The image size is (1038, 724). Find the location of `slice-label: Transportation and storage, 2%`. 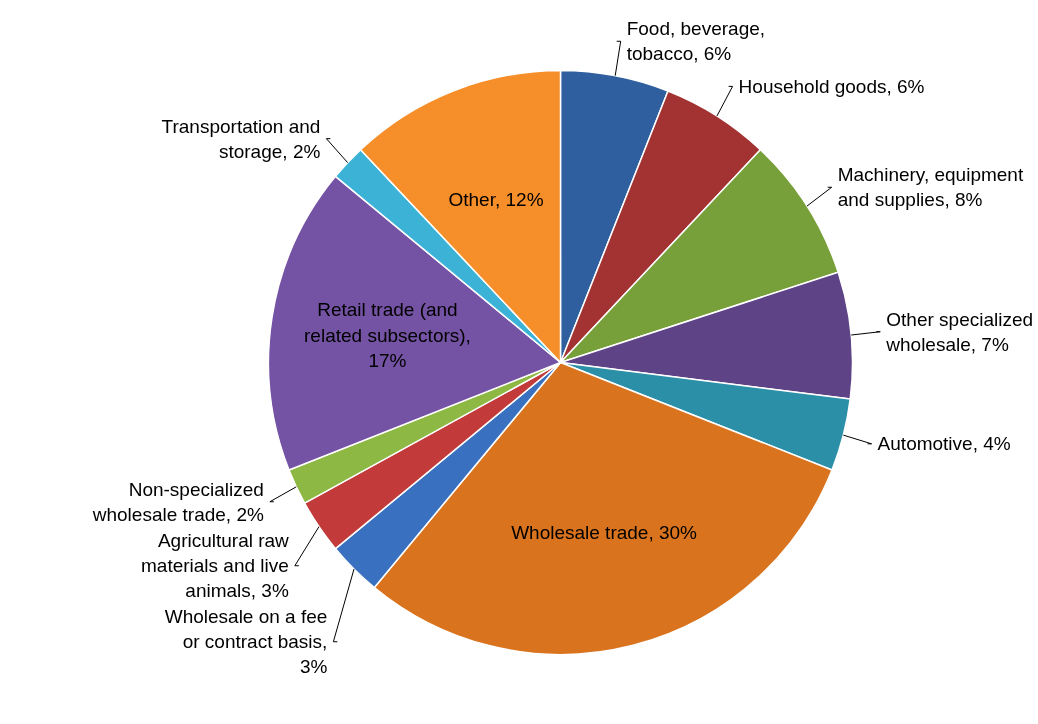

slice-label: Transportation and storage, 2% is located at coordinates (241, 138).